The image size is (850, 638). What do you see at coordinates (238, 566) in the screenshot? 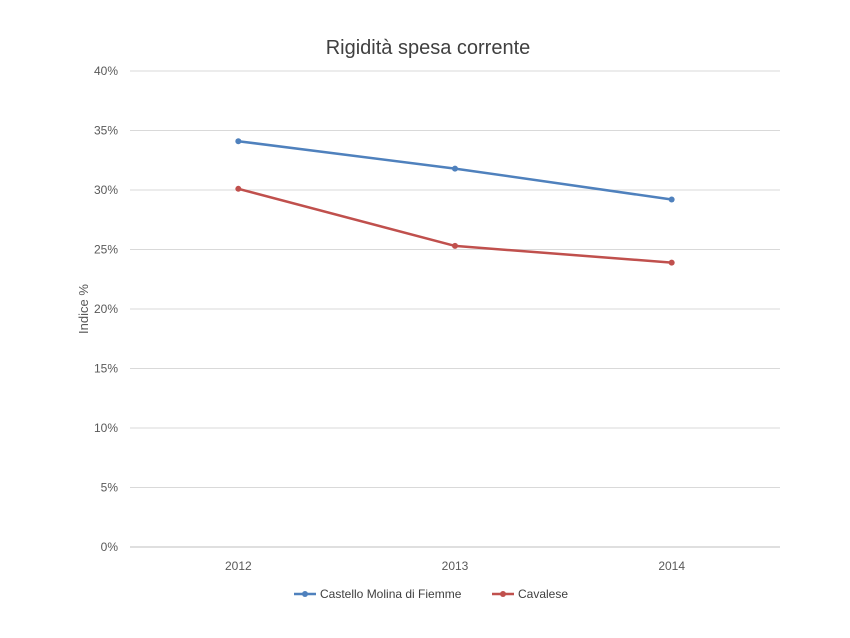
I see `x-tick-label: 2012` at bounding box center [238, 566].